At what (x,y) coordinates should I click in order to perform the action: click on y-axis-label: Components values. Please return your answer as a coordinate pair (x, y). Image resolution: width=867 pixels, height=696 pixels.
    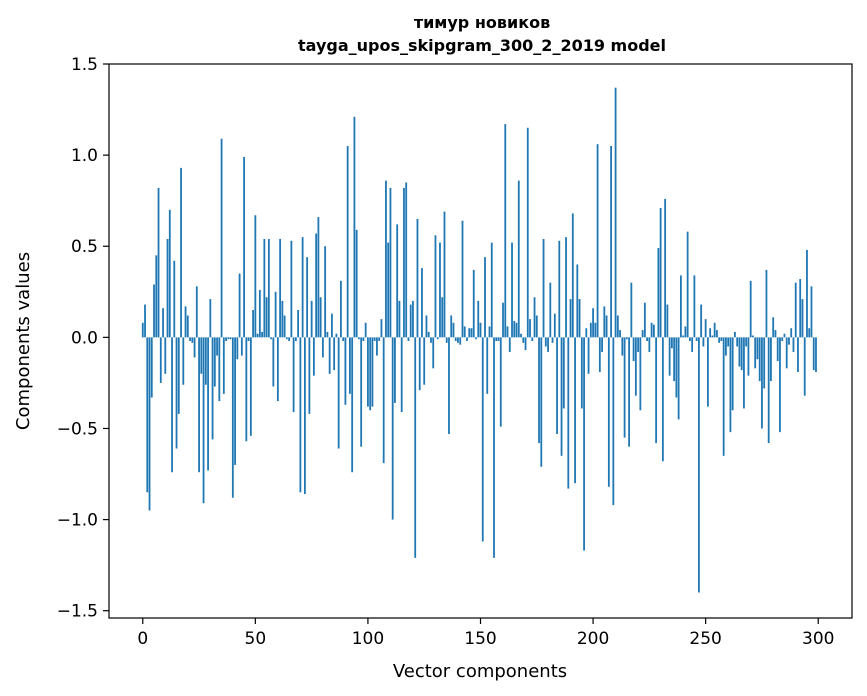
    Looking at the image, I should click on (23, 341).